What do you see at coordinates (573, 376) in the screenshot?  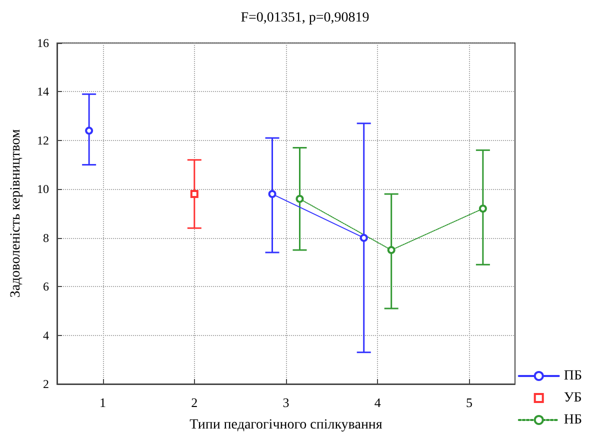 I see `legend-label: ПБ` at bounding box center [573, 376].